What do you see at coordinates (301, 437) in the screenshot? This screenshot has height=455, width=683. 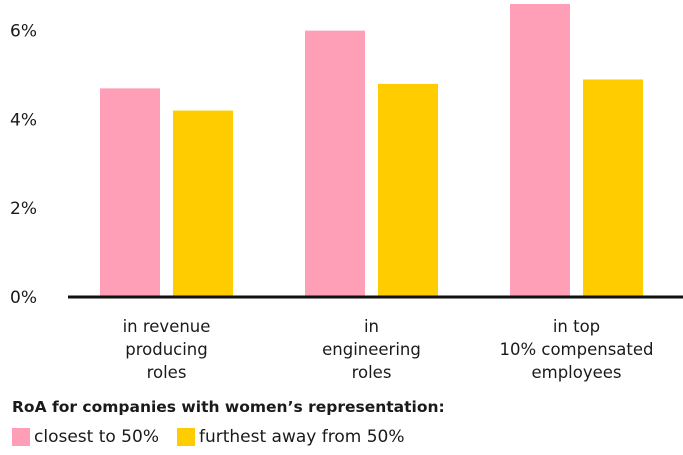 I see `legend-label-furthest: furthest away from 50%` at bounding box center [301, 437].